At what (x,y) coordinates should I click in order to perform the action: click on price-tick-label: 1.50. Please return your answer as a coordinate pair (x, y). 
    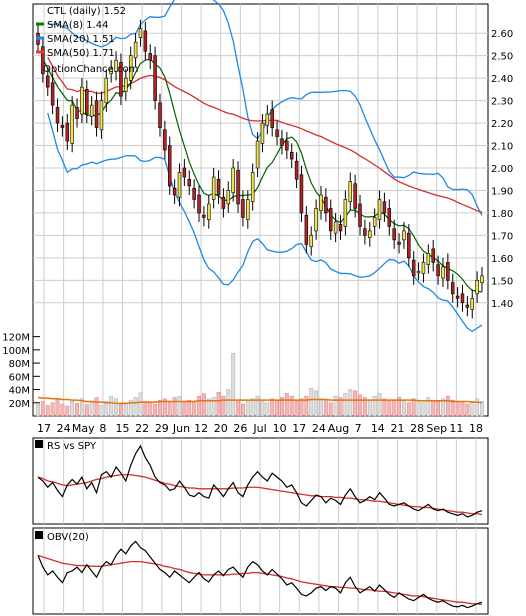
    Looking at the image, I should click on (502, 281).